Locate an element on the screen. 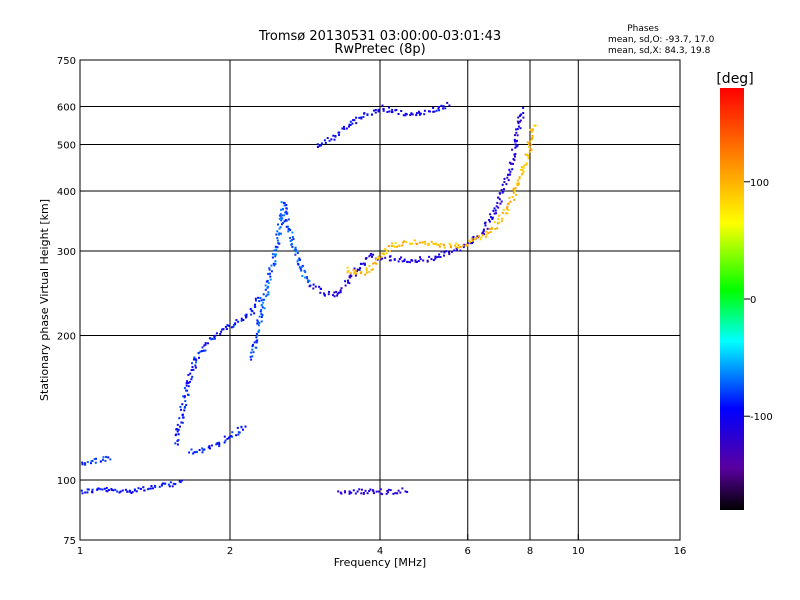 This screenshot has height=600, width=800. y-tick-label: 750 is located at coordinates (66, 61).